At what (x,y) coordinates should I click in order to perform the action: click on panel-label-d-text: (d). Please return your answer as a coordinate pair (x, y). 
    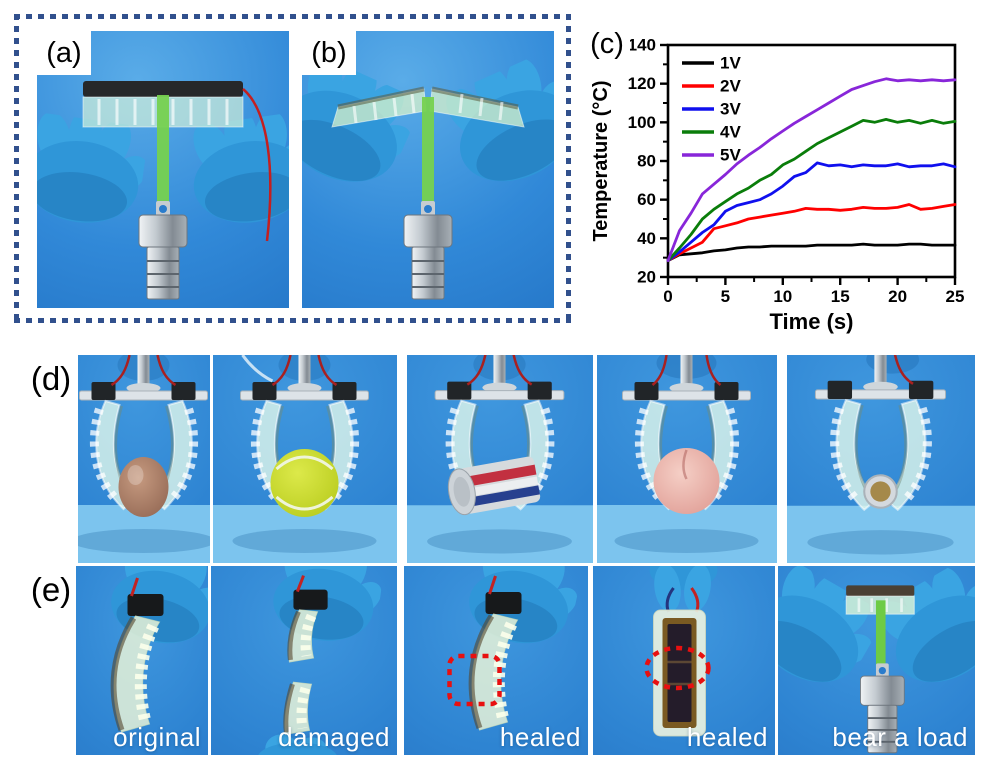
    Looking at the image, I should click on (51, 378).